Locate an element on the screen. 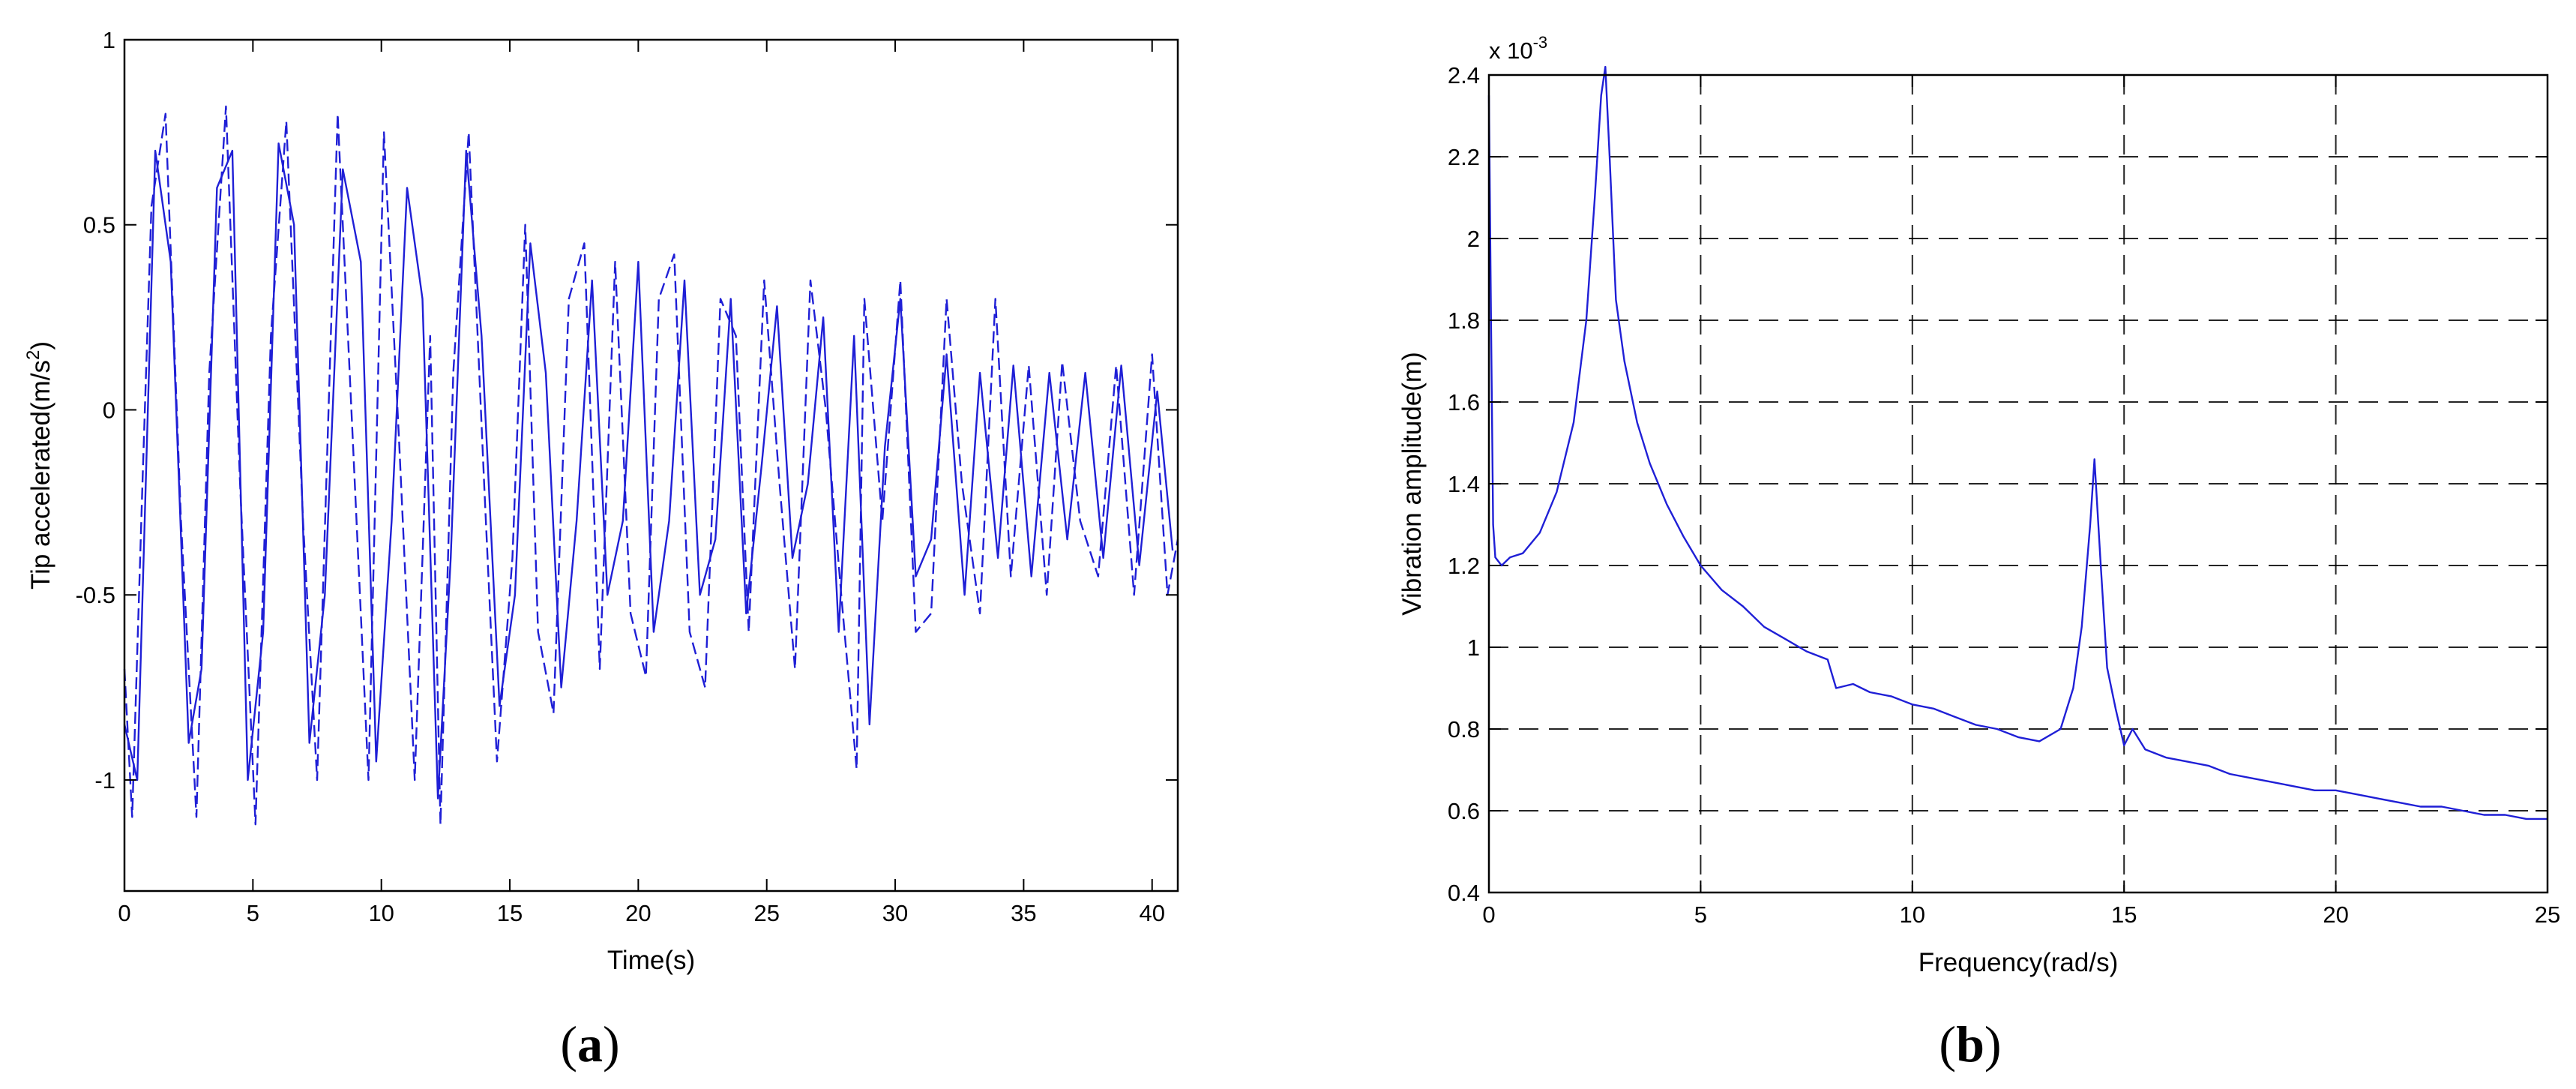  y-tick-label: 2 is located at coordinates (1474, 239).